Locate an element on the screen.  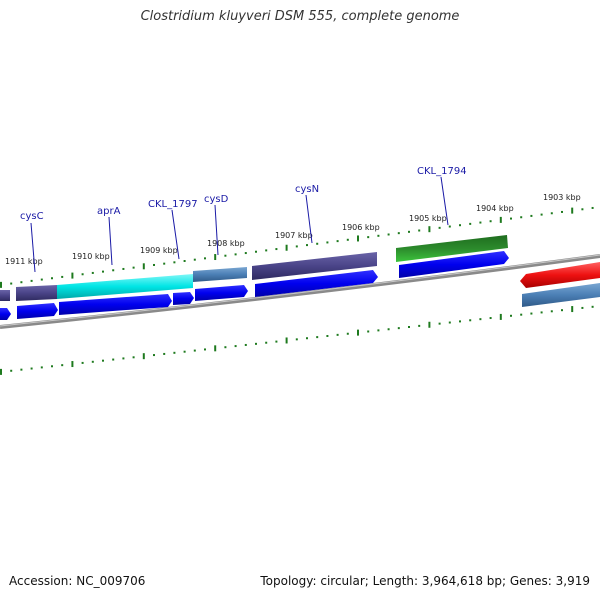
kbp-label: 1905 kbp is located at coordinates (428, 218).